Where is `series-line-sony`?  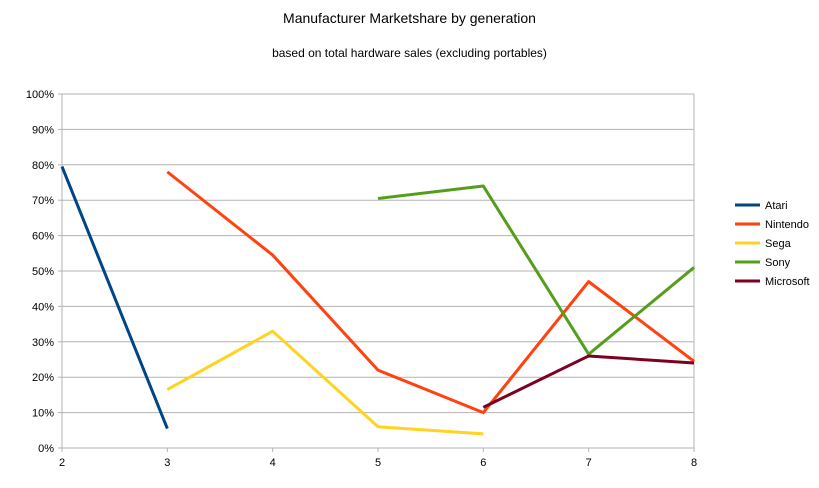 series-line-sony is located at coordinates (536, 270).